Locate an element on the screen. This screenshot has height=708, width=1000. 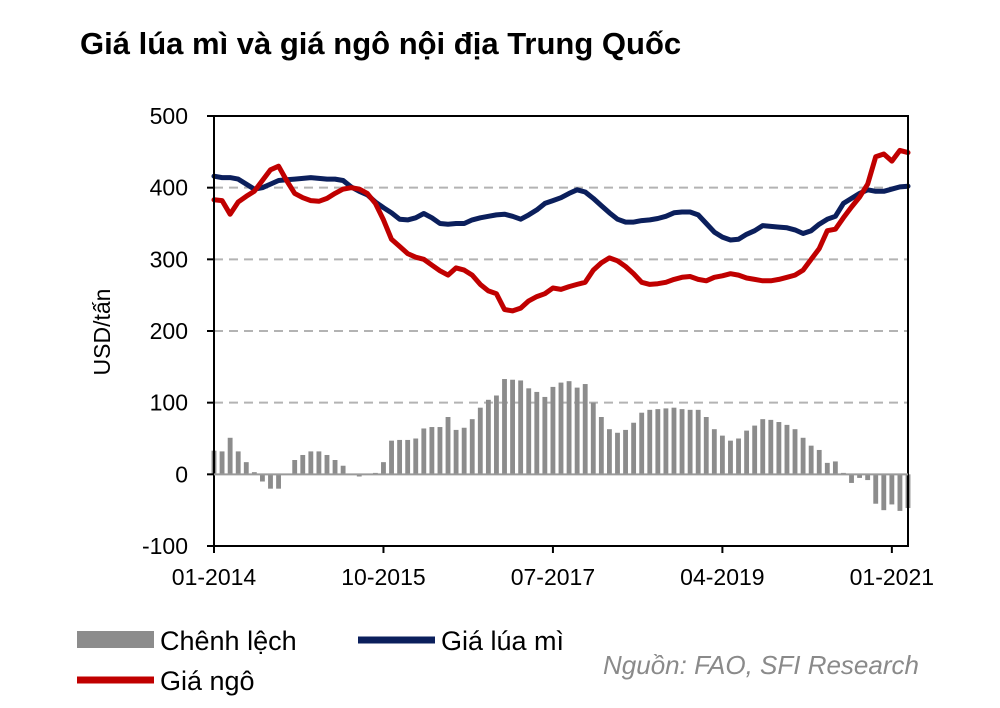
x-tick-label: 01-2014 is located at coordinates (214, 577).